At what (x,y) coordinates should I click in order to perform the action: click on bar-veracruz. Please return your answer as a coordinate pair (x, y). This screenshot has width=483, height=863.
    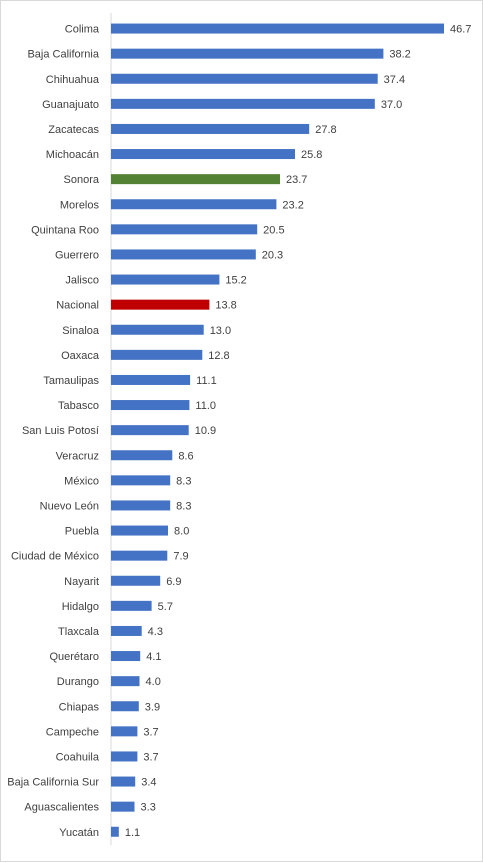
    Looking at the image, I should click on (142, 455).